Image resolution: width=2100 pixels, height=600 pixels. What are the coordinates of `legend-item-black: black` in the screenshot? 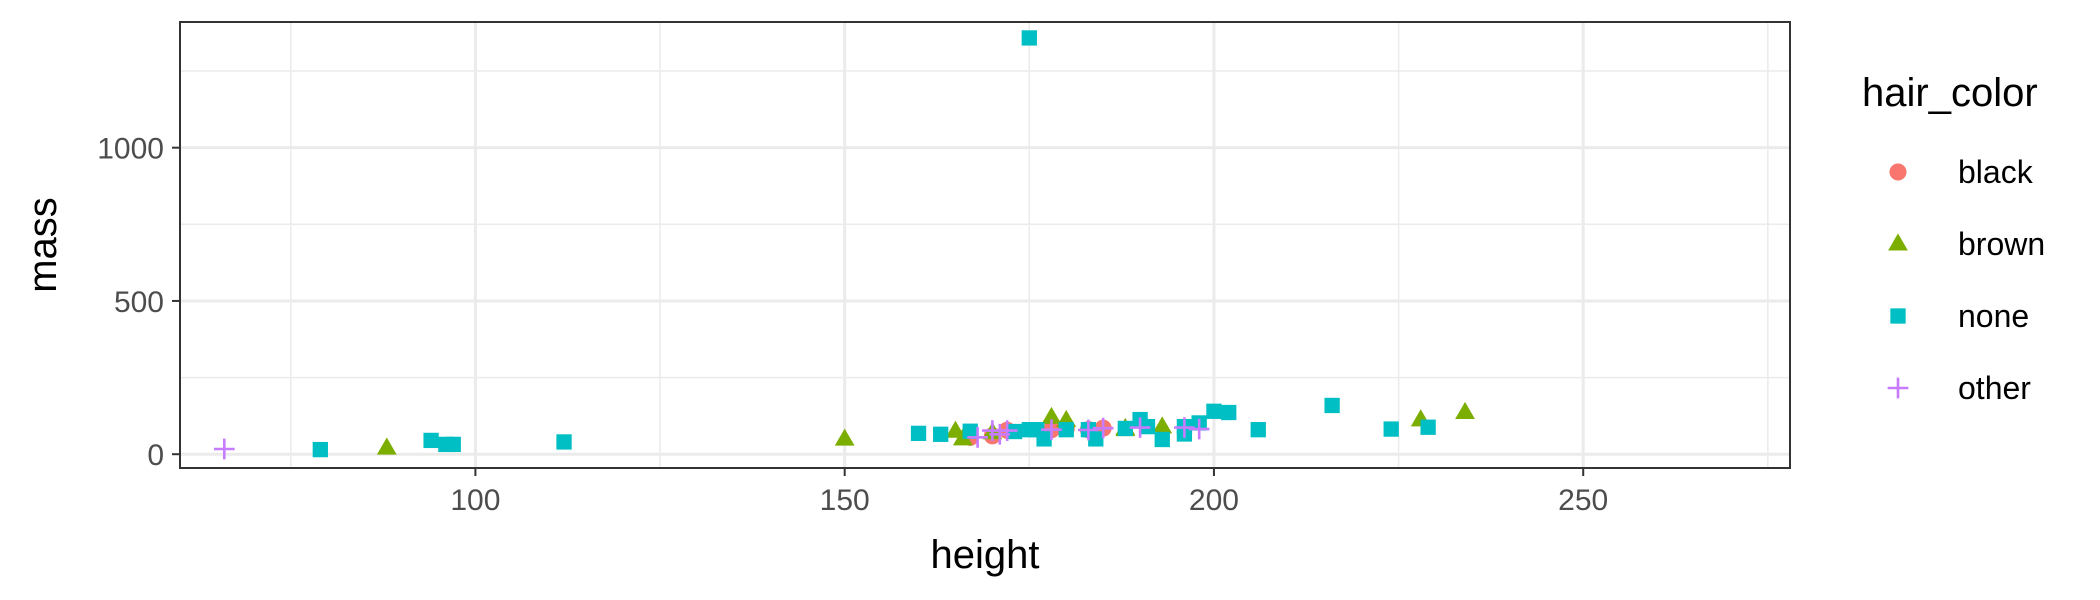 It's located at (1961, 172).